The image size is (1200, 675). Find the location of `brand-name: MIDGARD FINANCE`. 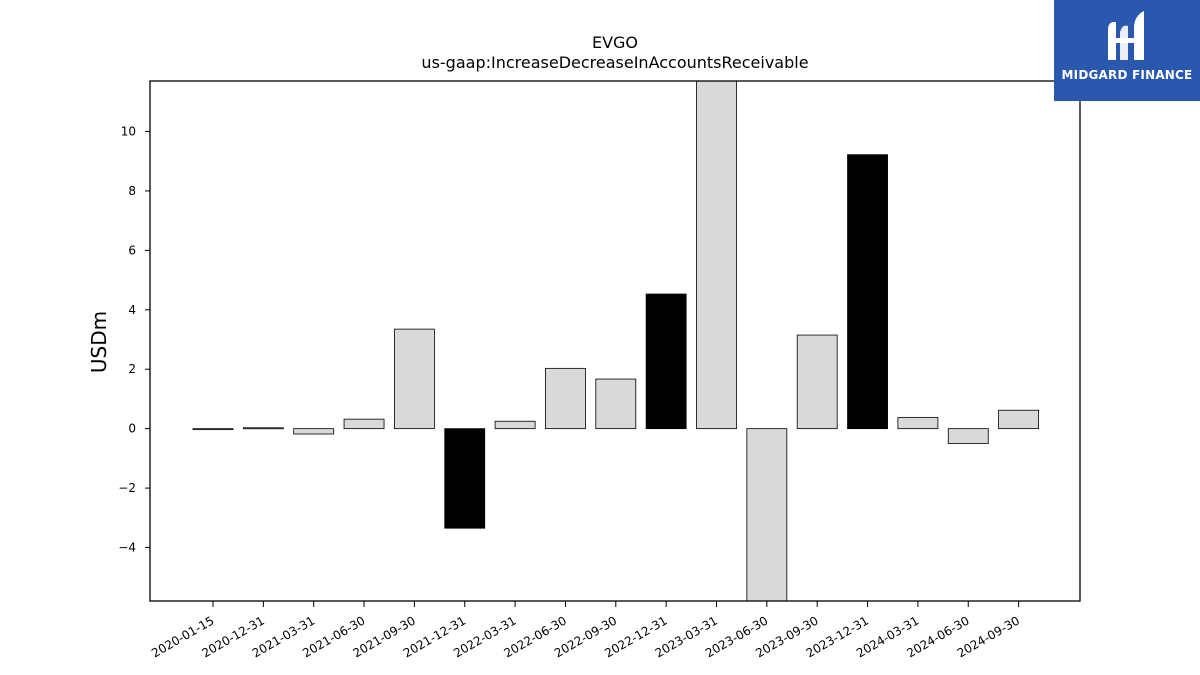

brand-name: MIDGARD FINANCE is located at coordinates (1127, 75).